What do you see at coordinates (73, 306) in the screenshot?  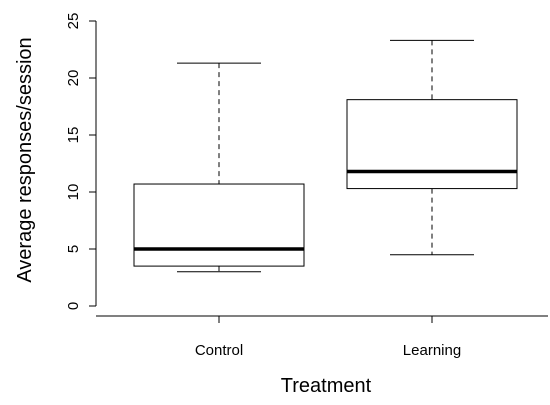 I see `y-tick-label: 0` at bounding box center [73, 306].